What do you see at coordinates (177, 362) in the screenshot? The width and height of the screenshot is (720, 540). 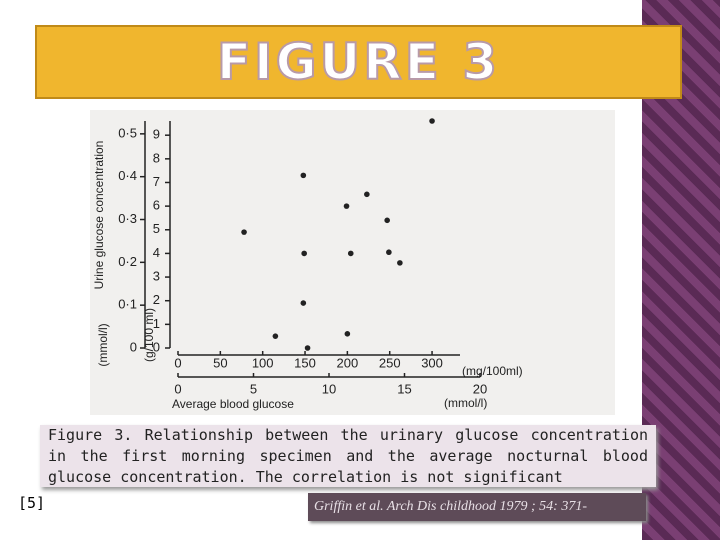 I see `x-tick-label: 0` at bounding box center [177, 362].